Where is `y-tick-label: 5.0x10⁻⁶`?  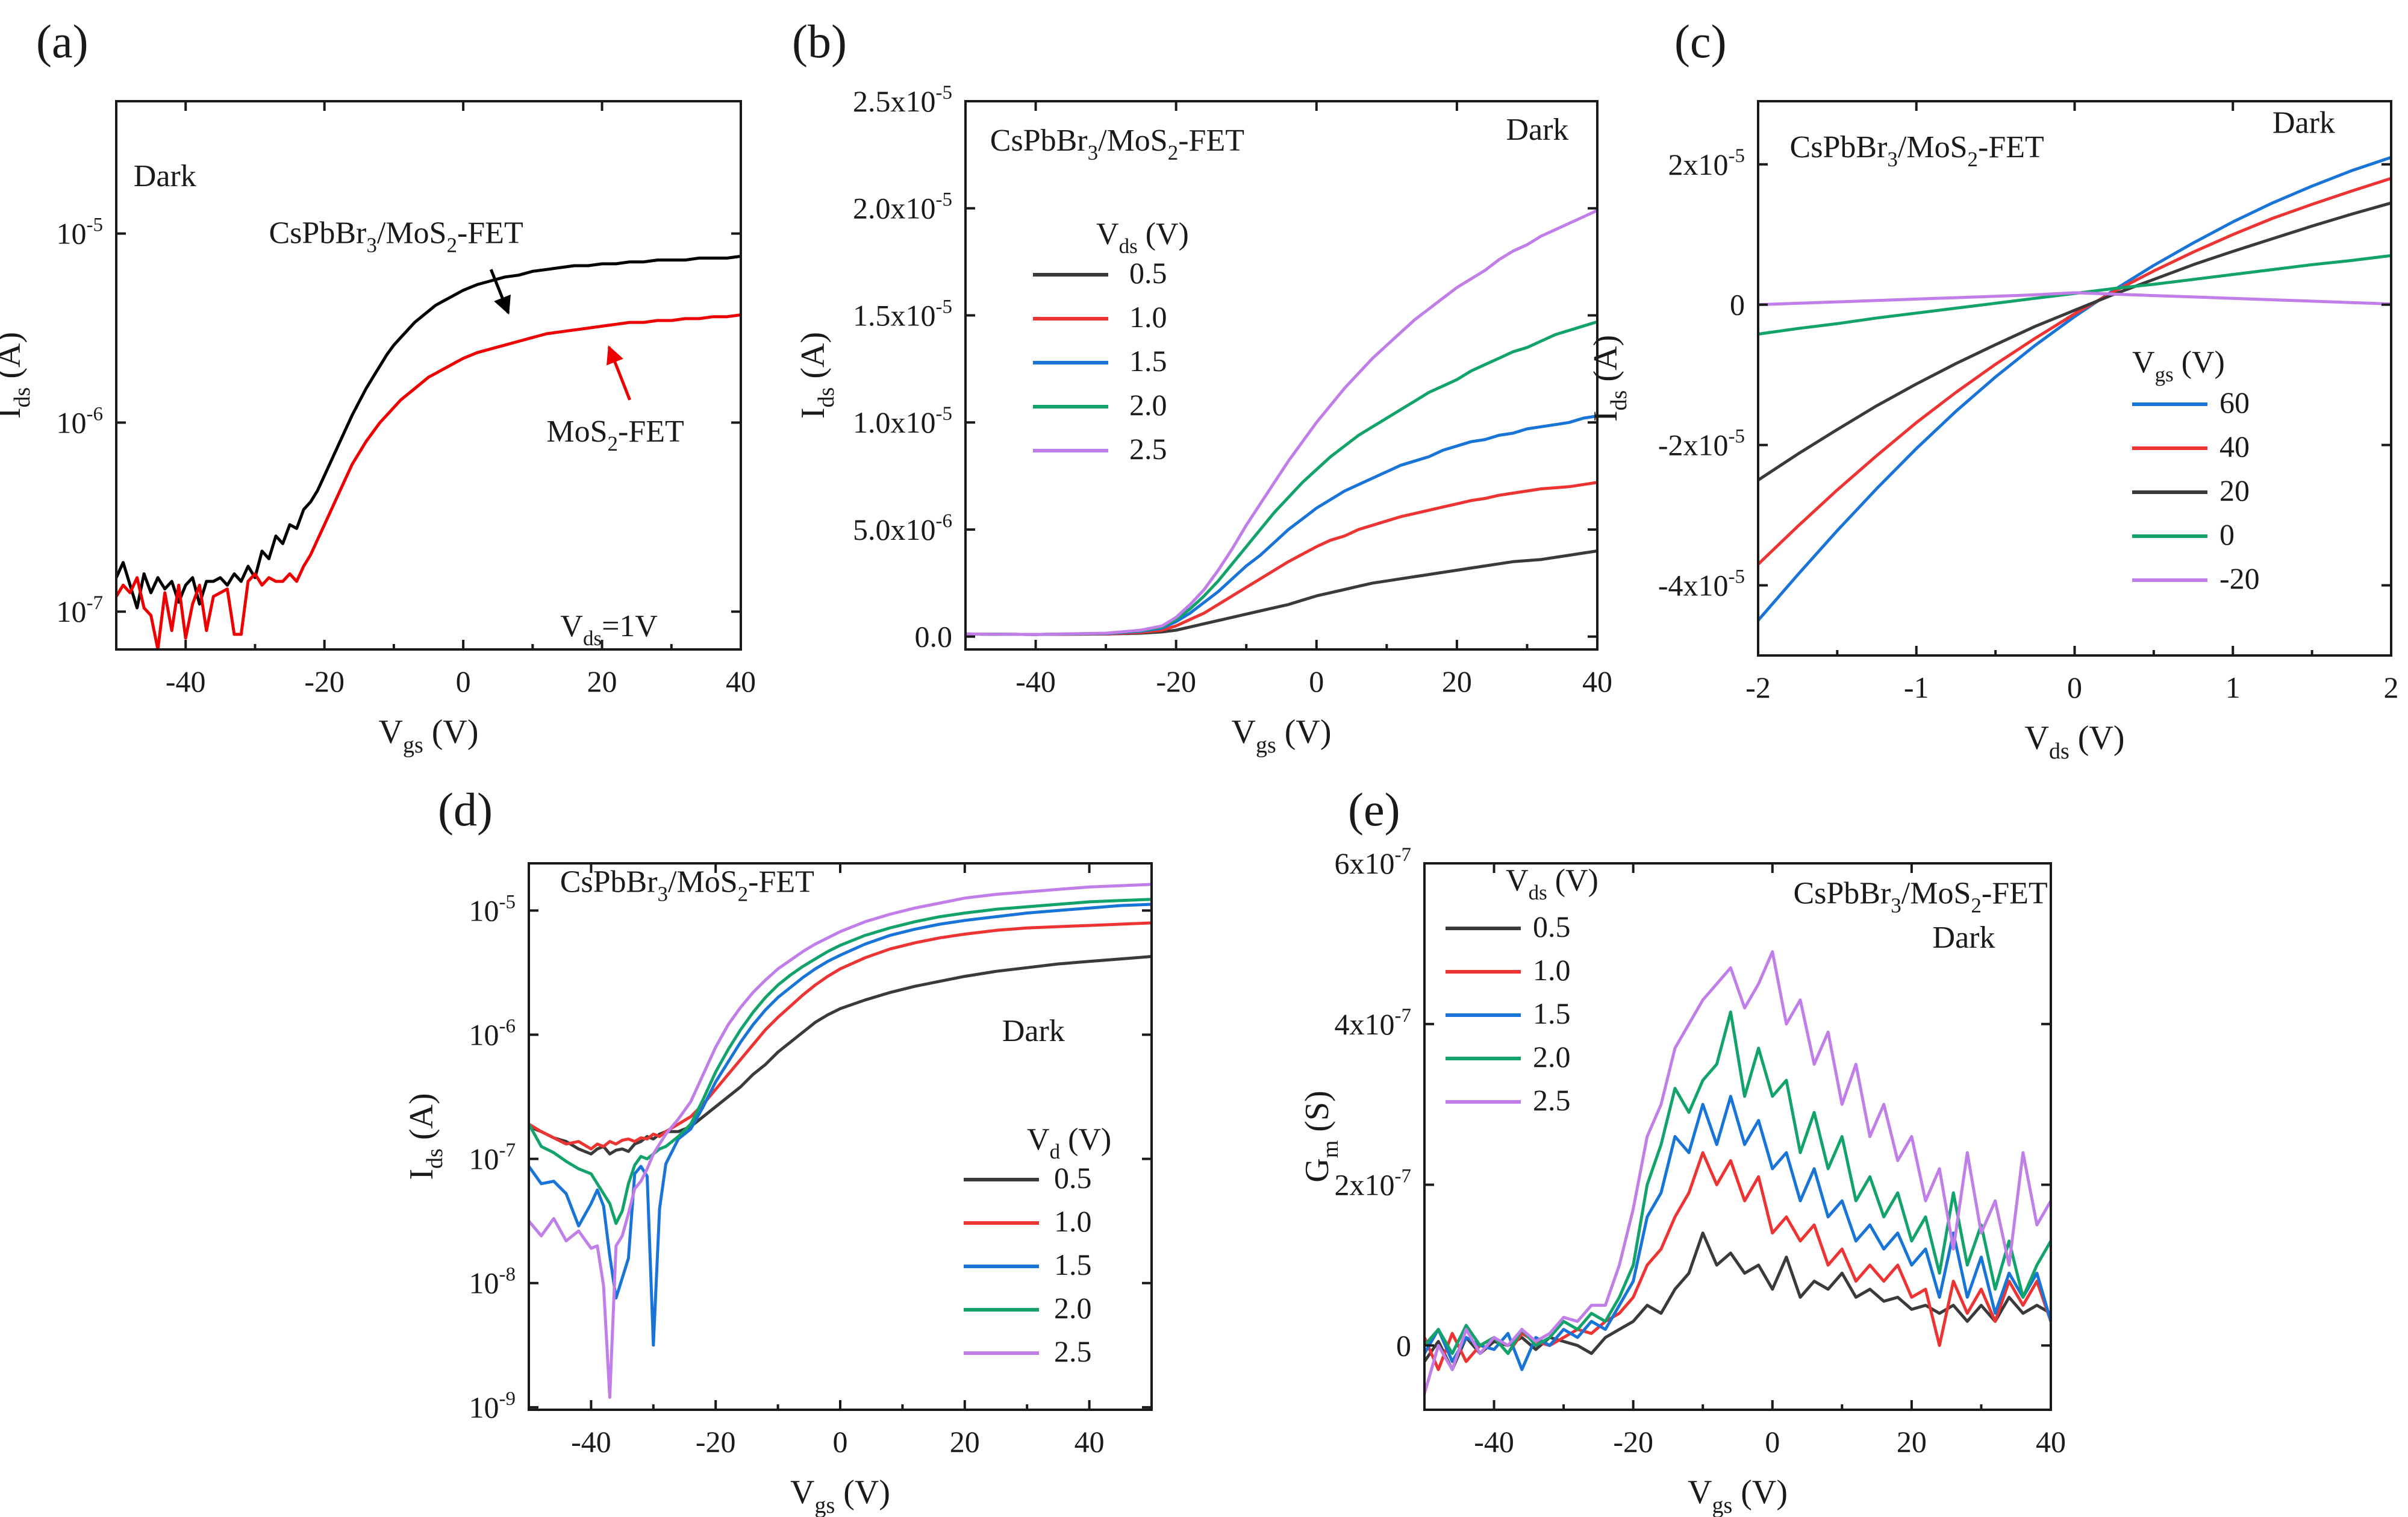
y-tick-label: 5.0x10⁻⁶ is located at coordinates (902, 528).